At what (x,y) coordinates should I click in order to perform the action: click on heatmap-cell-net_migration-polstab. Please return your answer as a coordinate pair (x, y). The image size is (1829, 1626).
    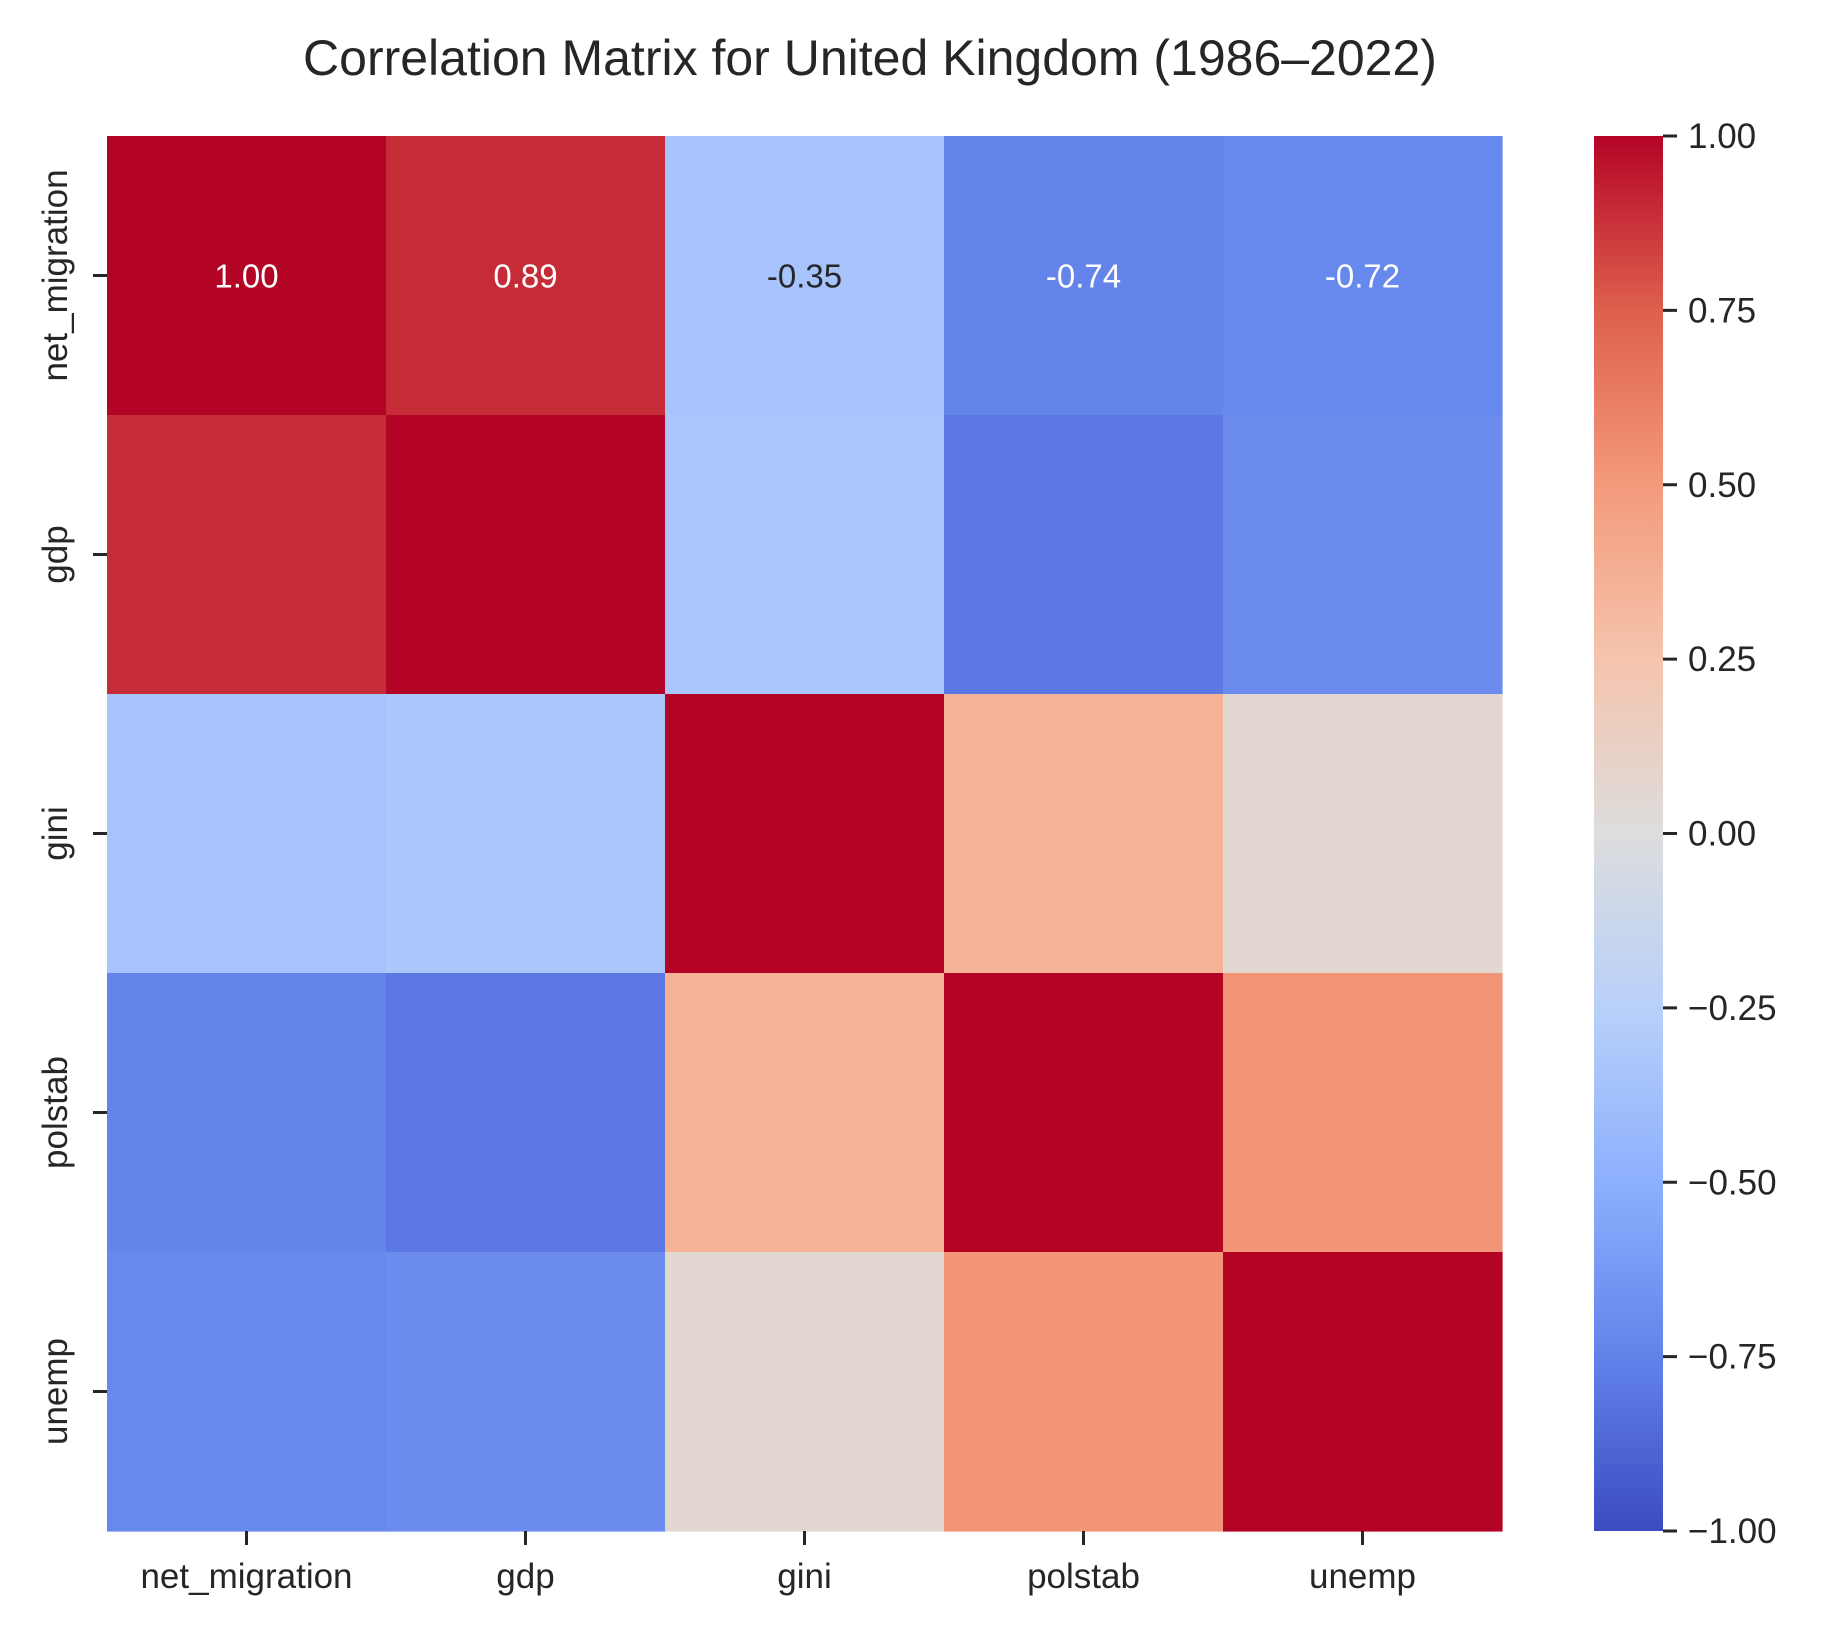
    Looking at the image, I should click on (1084, 276).